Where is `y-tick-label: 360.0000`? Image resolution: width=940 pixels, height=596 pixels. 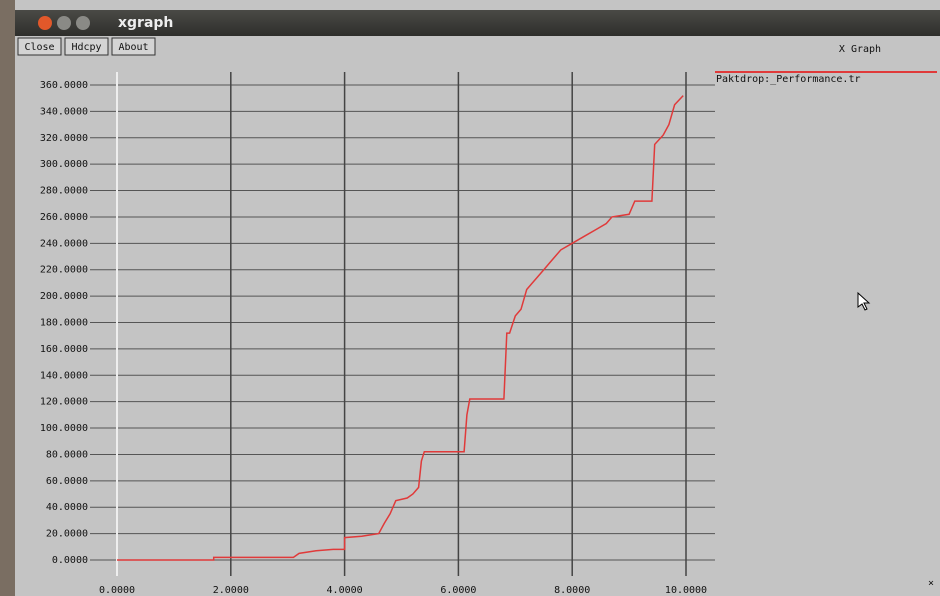
y-tick-label: 360.0000 is located at coordinates (64, 85).